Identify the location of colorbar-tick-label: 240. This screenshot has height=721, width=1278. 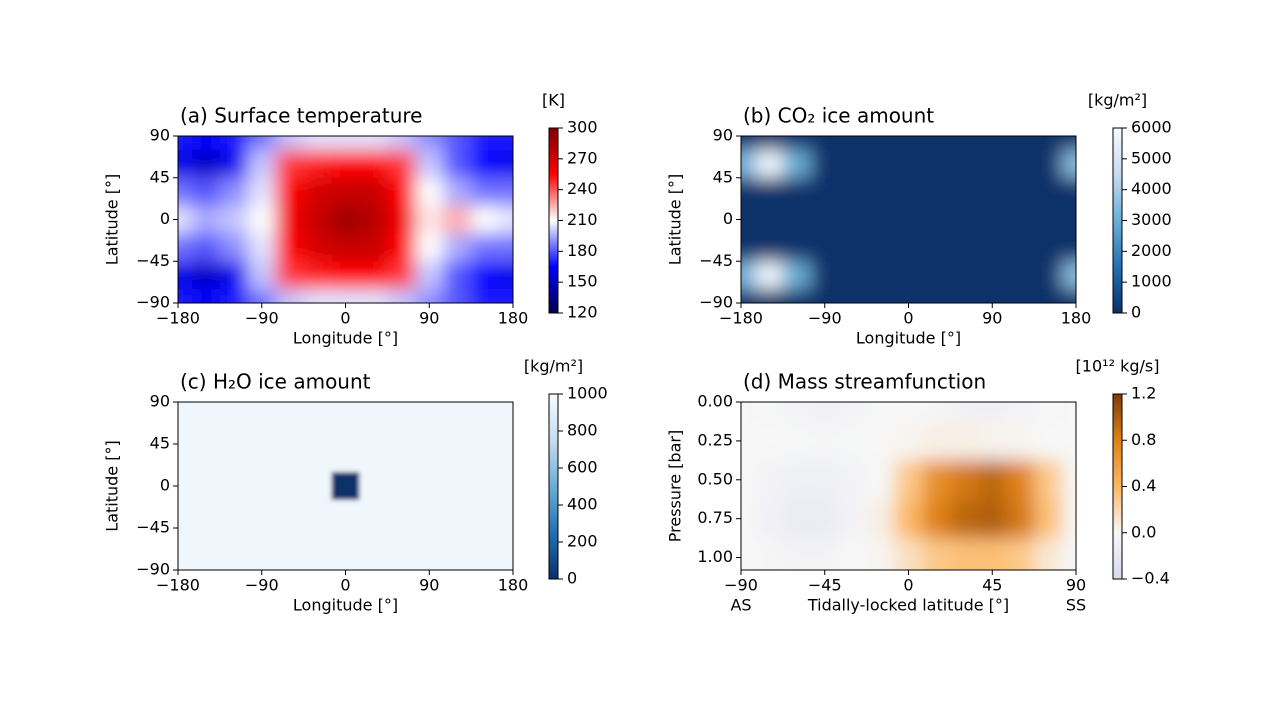
(582, 188).